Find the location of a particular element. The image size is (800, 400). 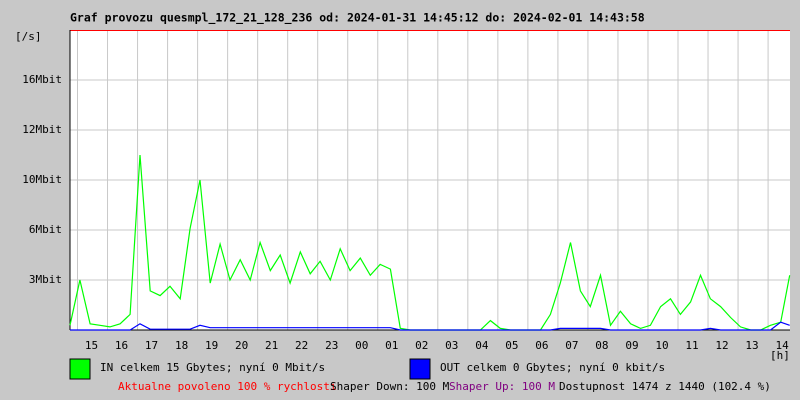

x-tick-label: 03 is located at coordinates (451, 345).